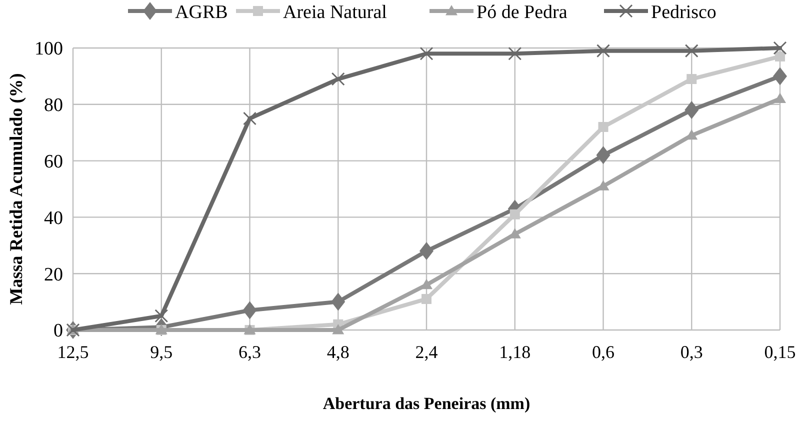 The height and width of the screenshot is (427, 798). Describe the element at coordinates (53, 218) in the screenshot. I see `y-tick-label: 40` at that location.